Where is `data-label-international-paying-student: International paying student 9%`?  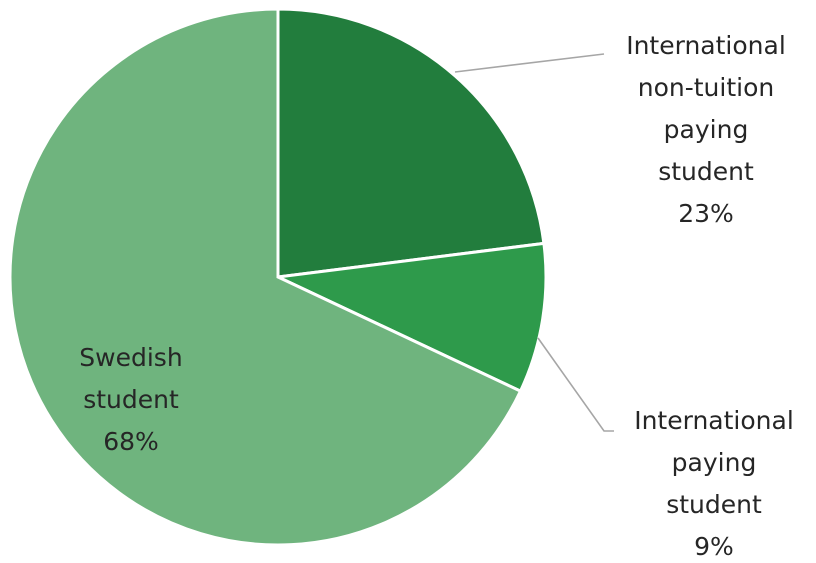 data-label-international-paying-student: International paying student 9% is located at coordinates (714, 483).